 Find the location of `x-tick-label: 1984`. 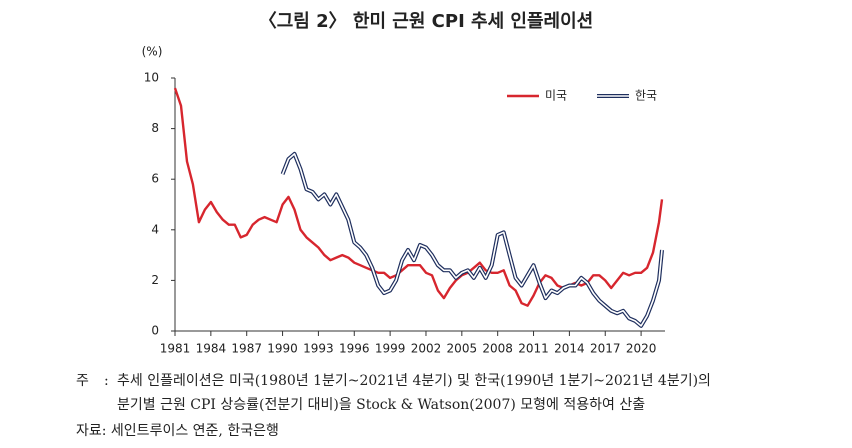

x-tick-label: 1984 is located at coordinates (211, 349).